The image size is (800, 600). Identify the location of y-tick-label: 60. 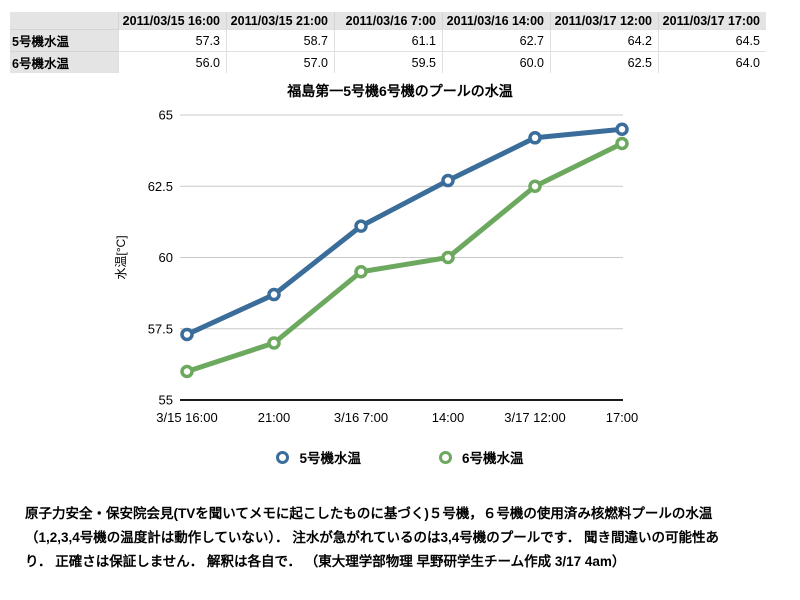
(166, 257).